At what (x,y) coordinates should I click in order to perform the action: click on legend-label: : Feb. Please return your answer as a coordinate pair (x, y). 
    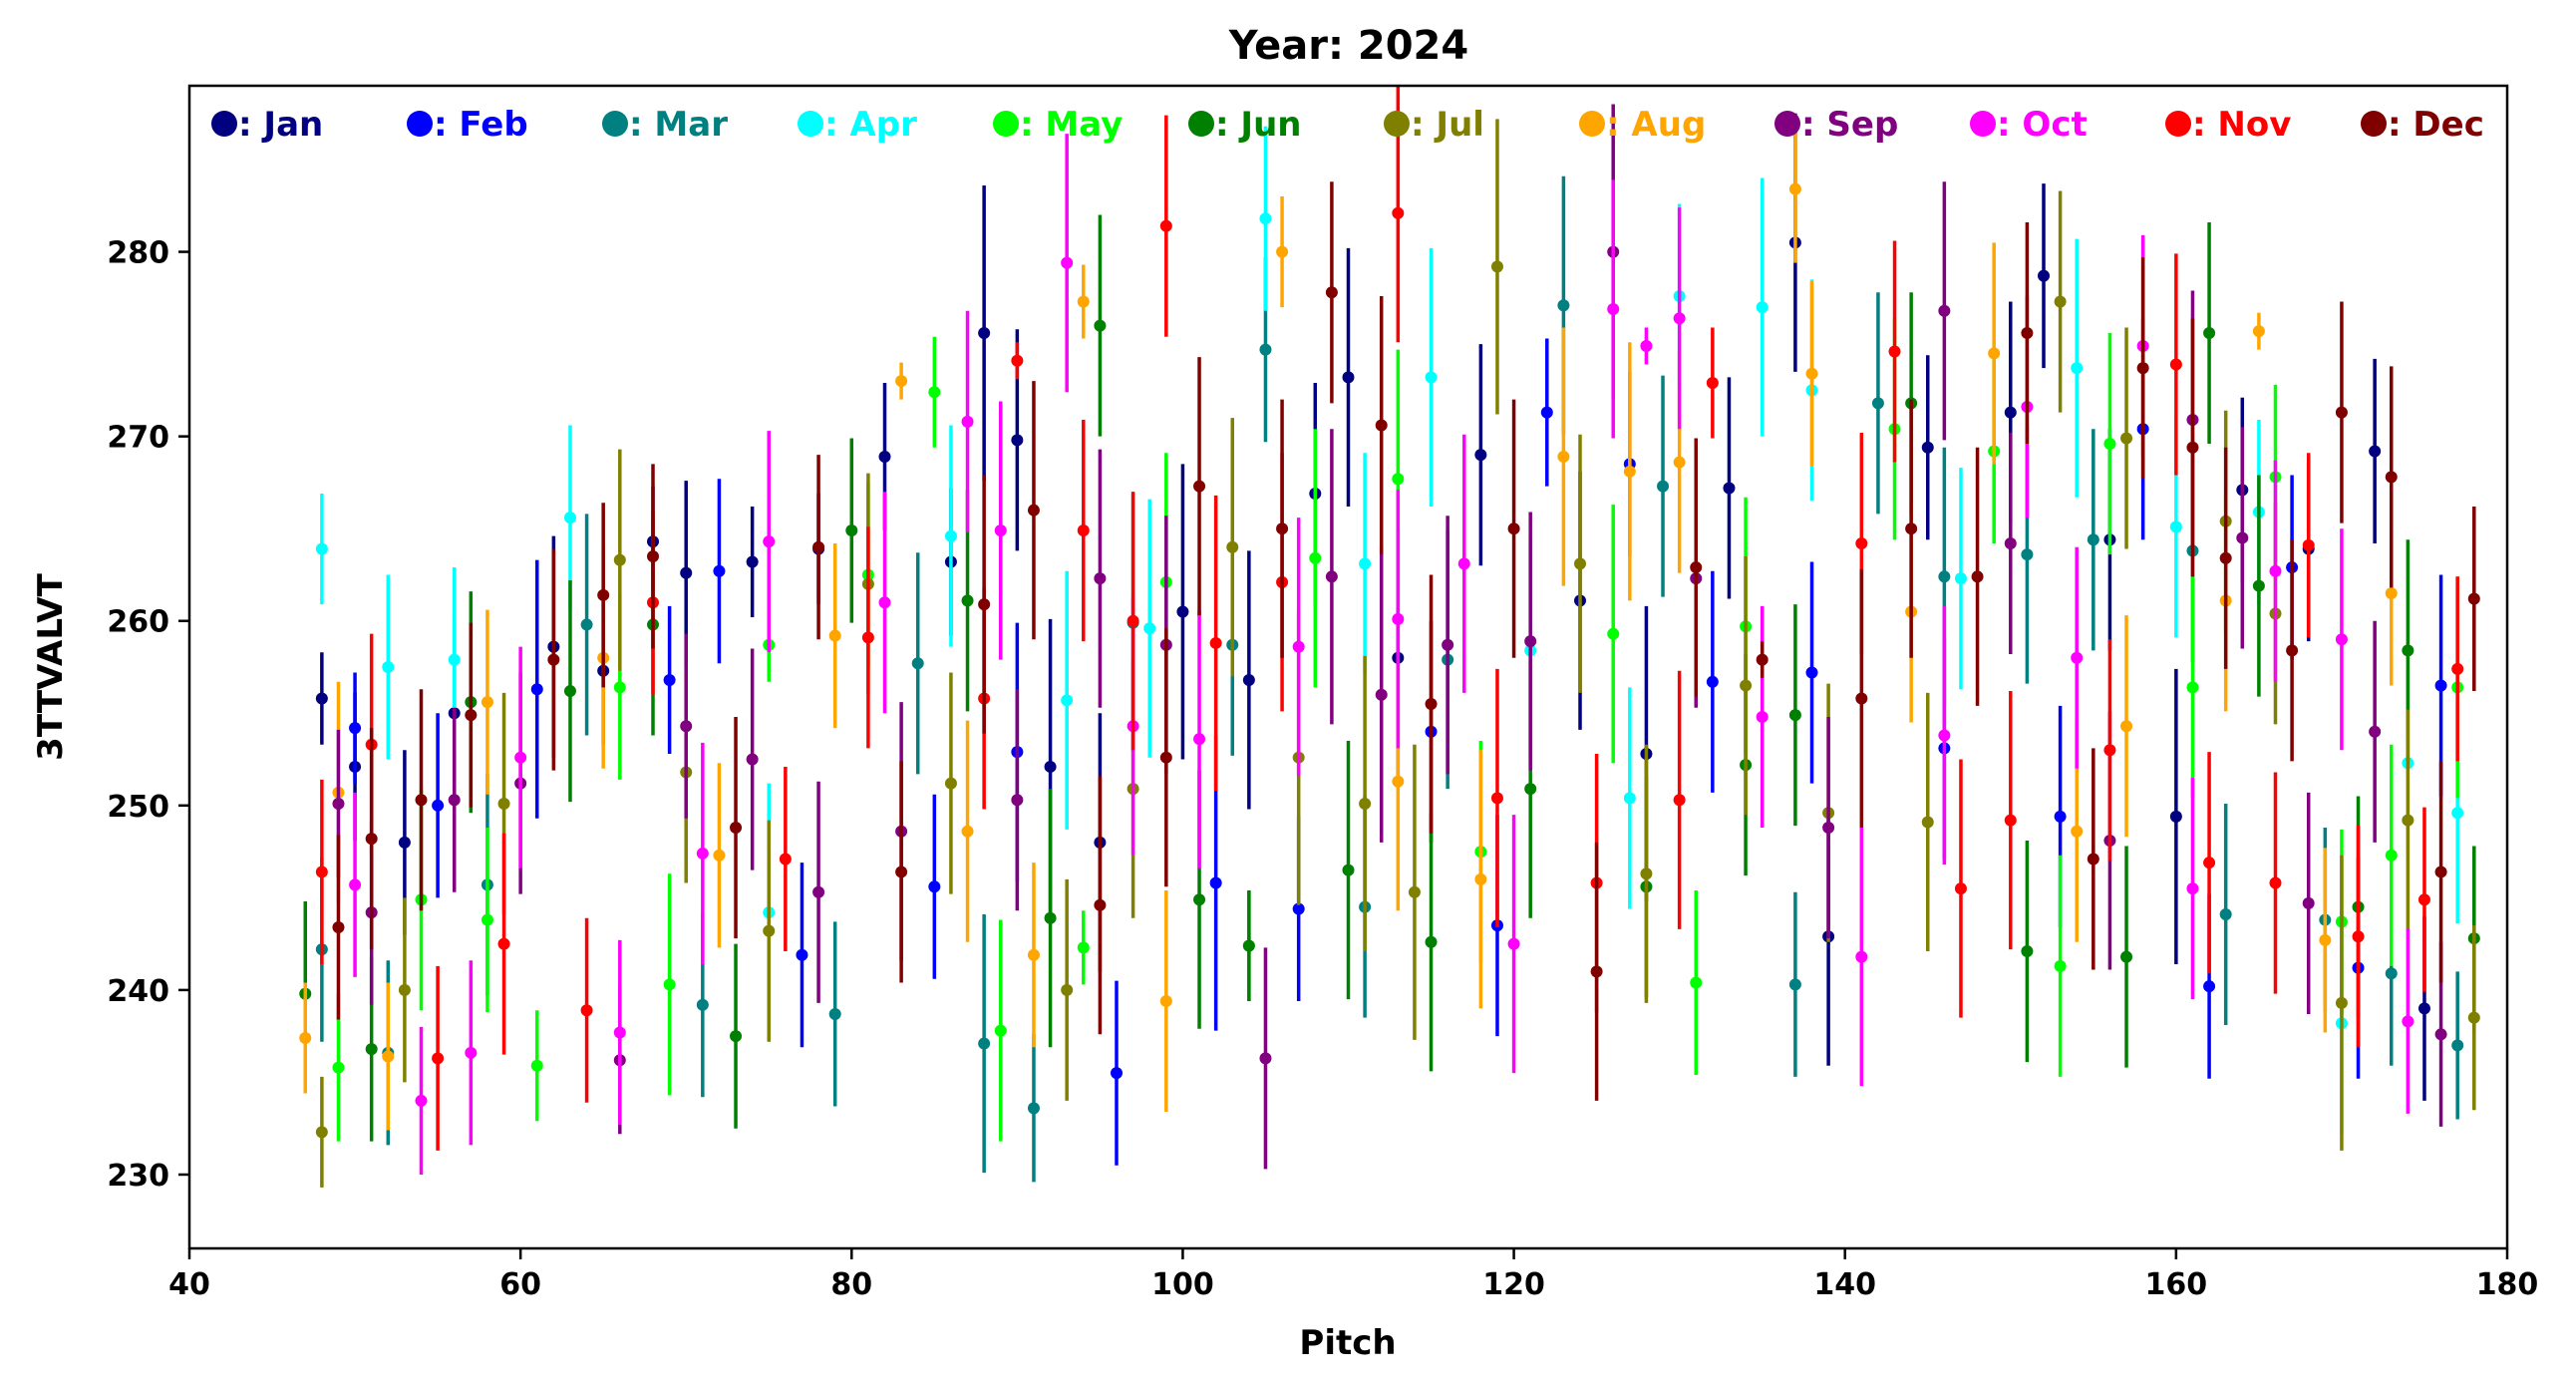
    Looking at the image, I should click on (481, 125).